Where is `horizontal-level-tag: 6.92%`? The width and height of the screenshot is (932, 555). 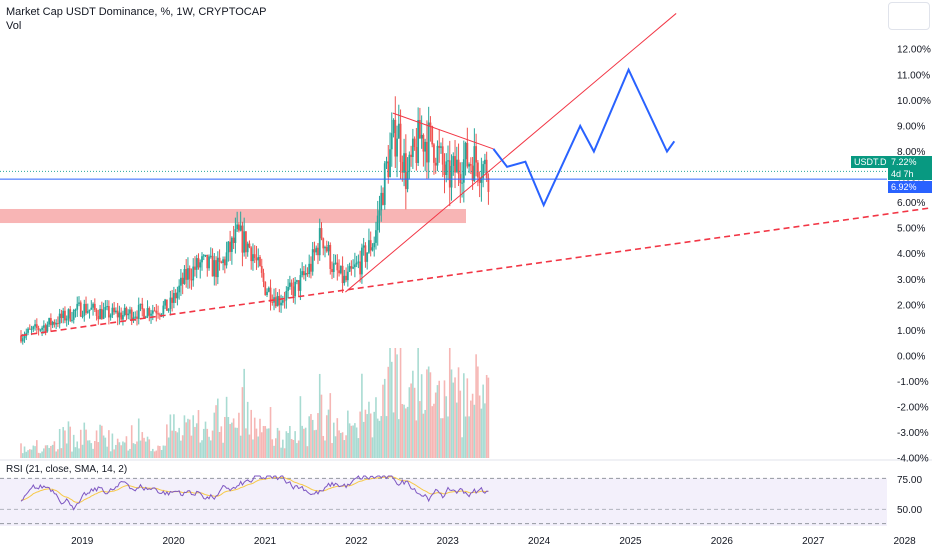 horizontal-level-tag: 6.92% is located at coordinates (910, 187).